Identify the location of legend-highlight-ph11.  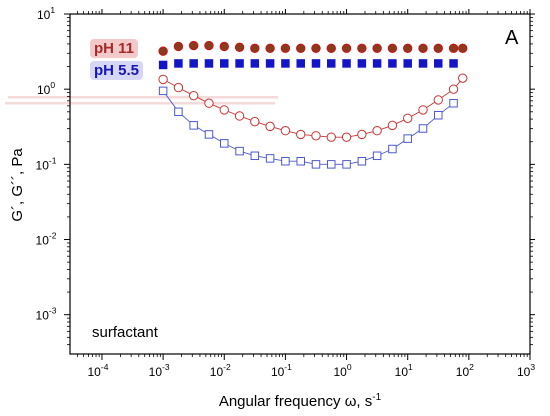
(114, 48).